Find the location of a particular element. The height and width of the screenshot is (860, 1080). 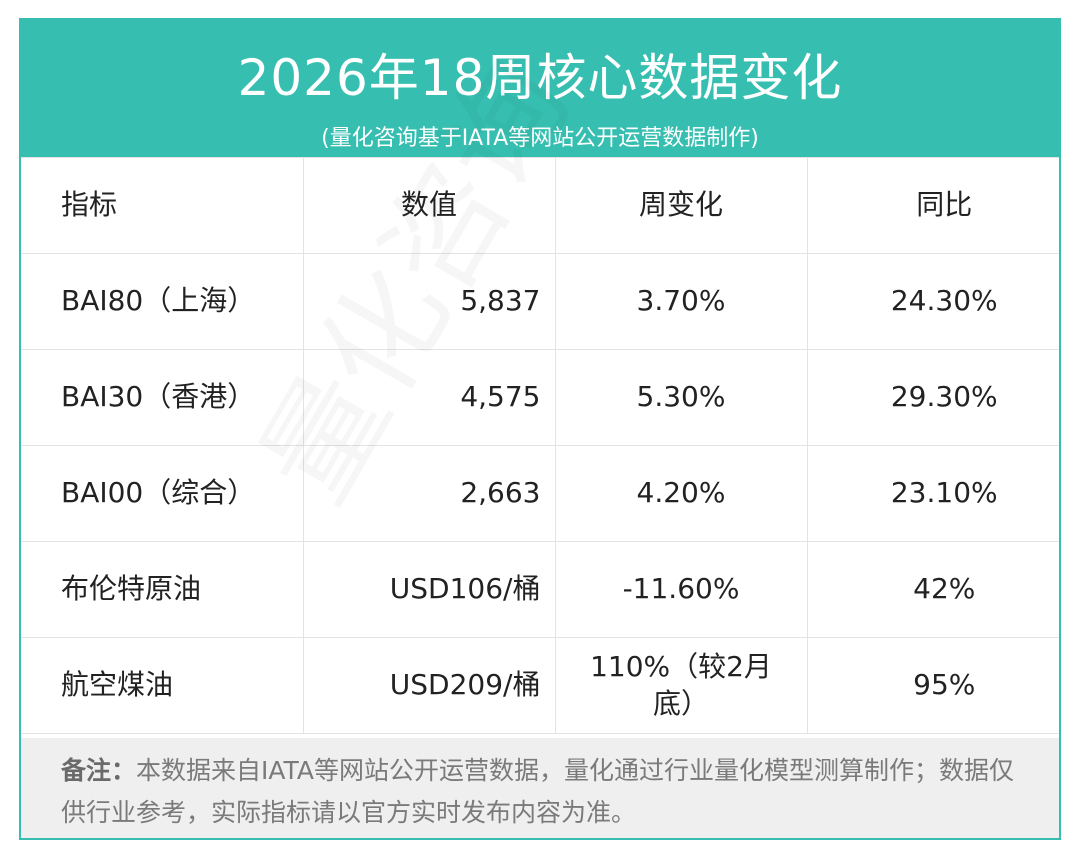

header-cell: 数值 is located at coordinates (429, 205).